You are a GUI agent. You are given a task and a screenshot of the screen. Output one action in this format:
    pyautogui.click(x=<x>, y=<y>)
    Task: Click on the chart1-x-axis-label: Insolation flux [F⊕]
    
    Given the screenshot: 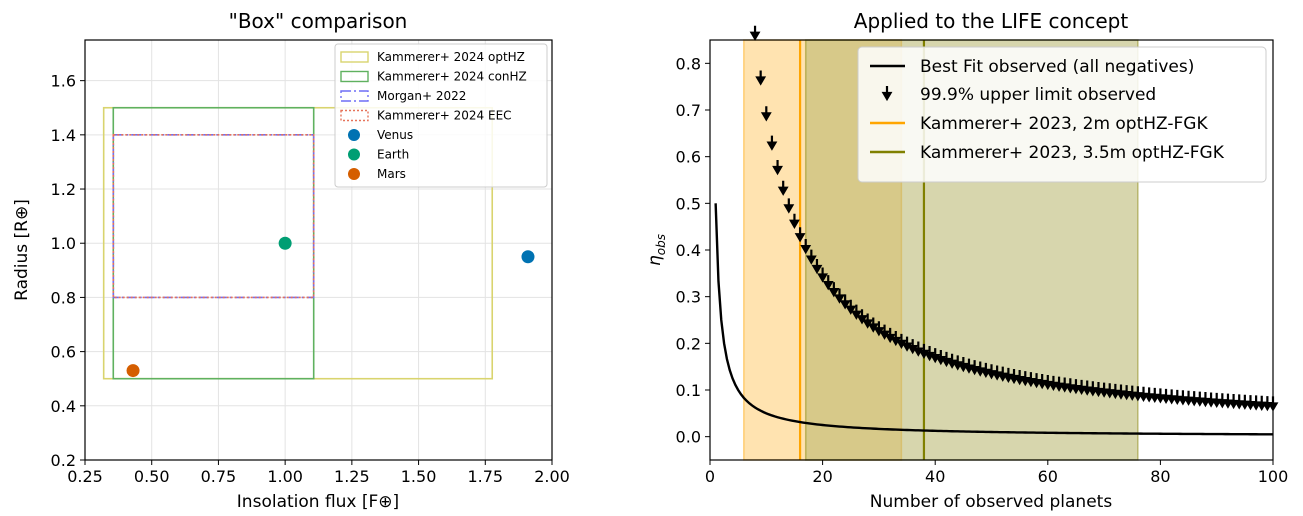 What is the action you would take?
    pyautogui.click(x=318, y=502)
    